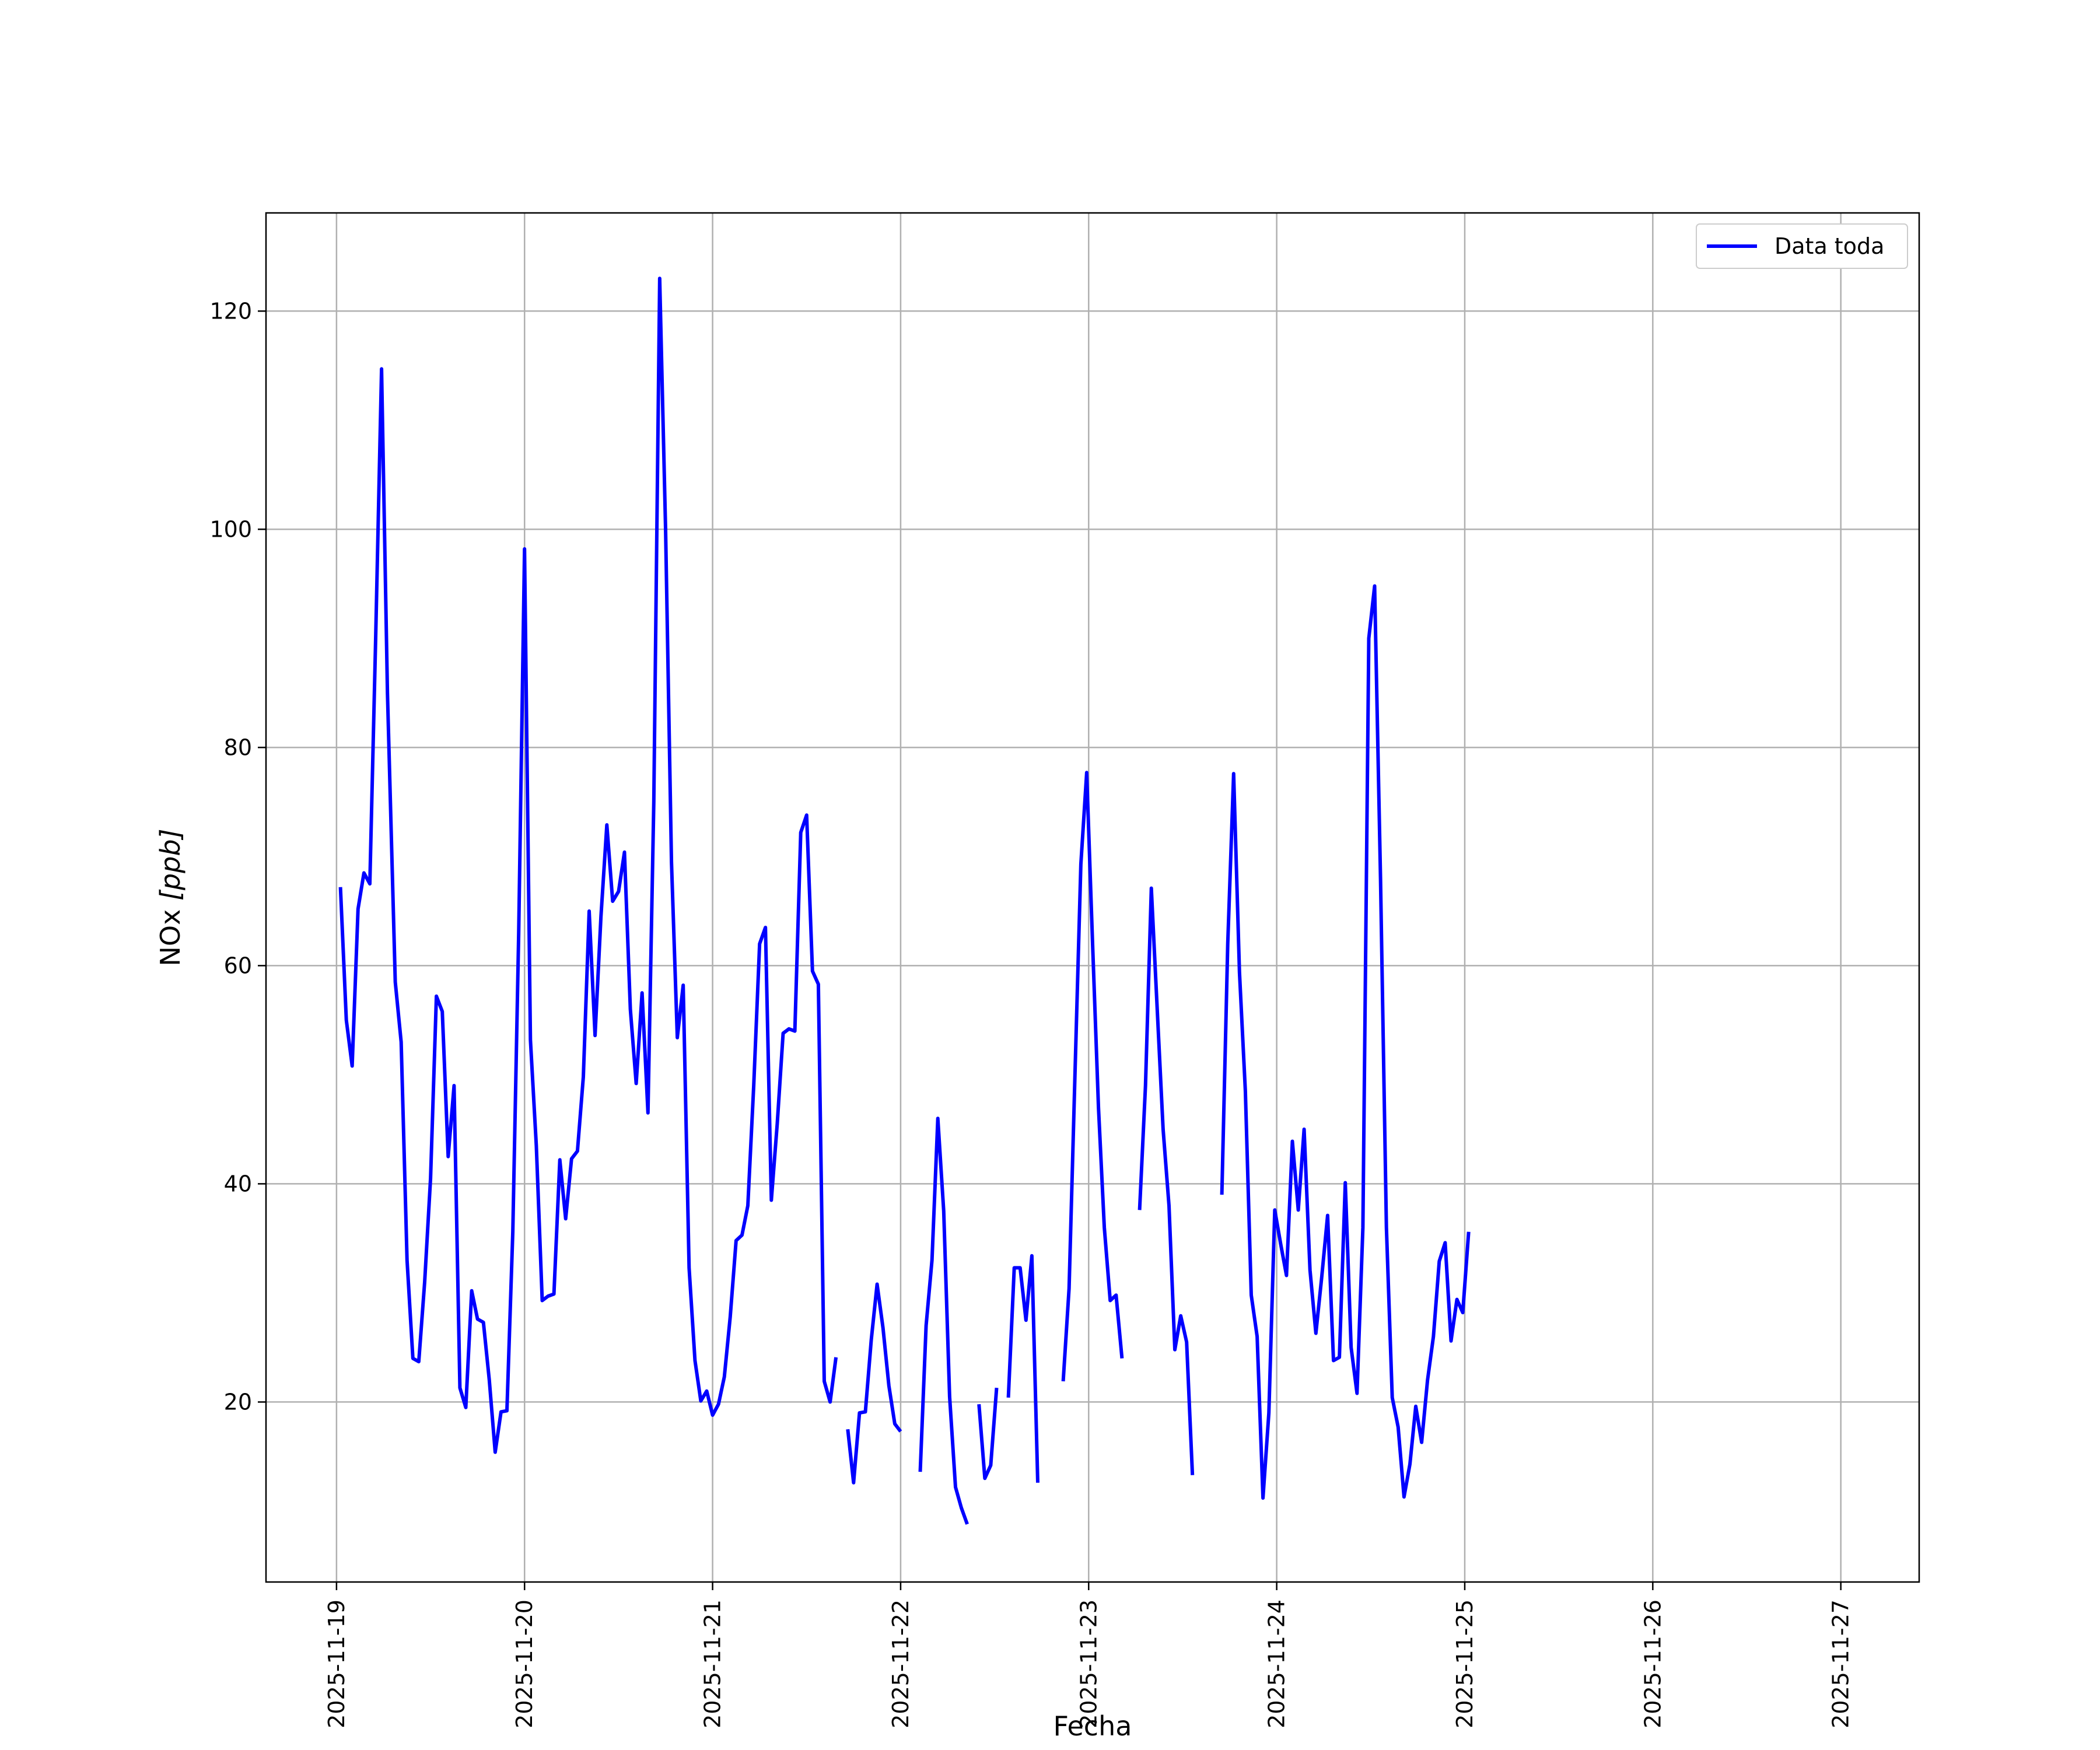 This screenshot has width=2100, height=1750. Describe the element at coordinates (524, 1664) in the screenshot. I see `x-tick-label: 2025-11-20` at that location.